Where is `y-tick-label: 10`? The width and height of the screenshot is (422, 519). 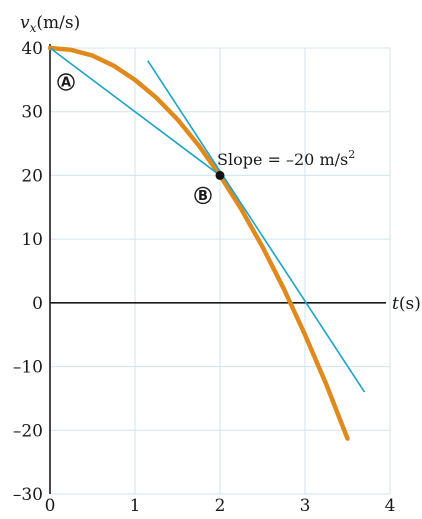 y-tick-label: 10 is located at coordinates (32, 240).